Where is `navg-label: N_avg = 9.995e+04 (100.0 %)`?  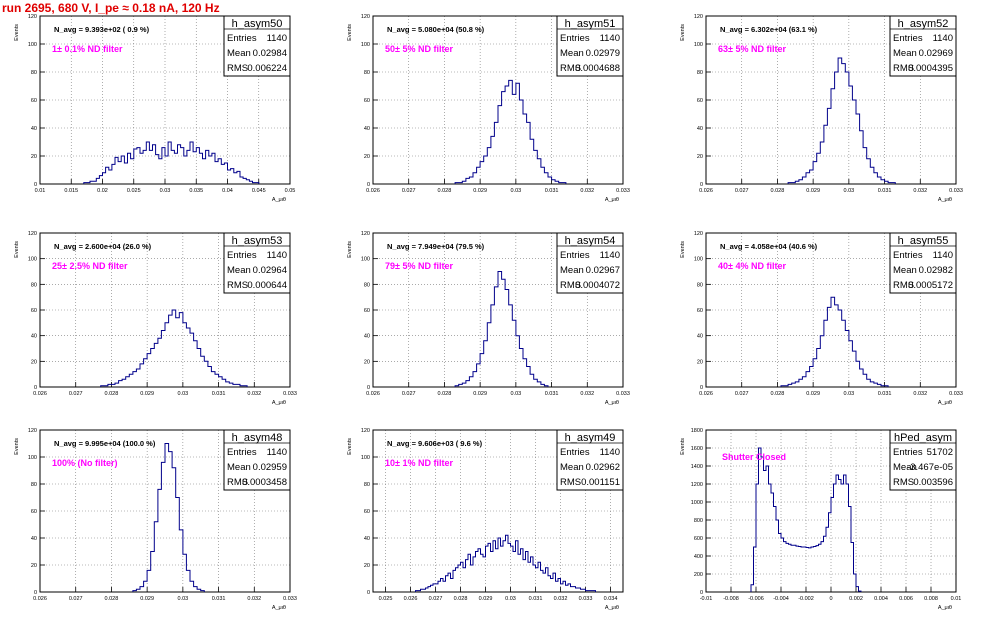 navg-label: N_avg = 9.995e+04 (100.0 %) is located at coordinates (105, 443).